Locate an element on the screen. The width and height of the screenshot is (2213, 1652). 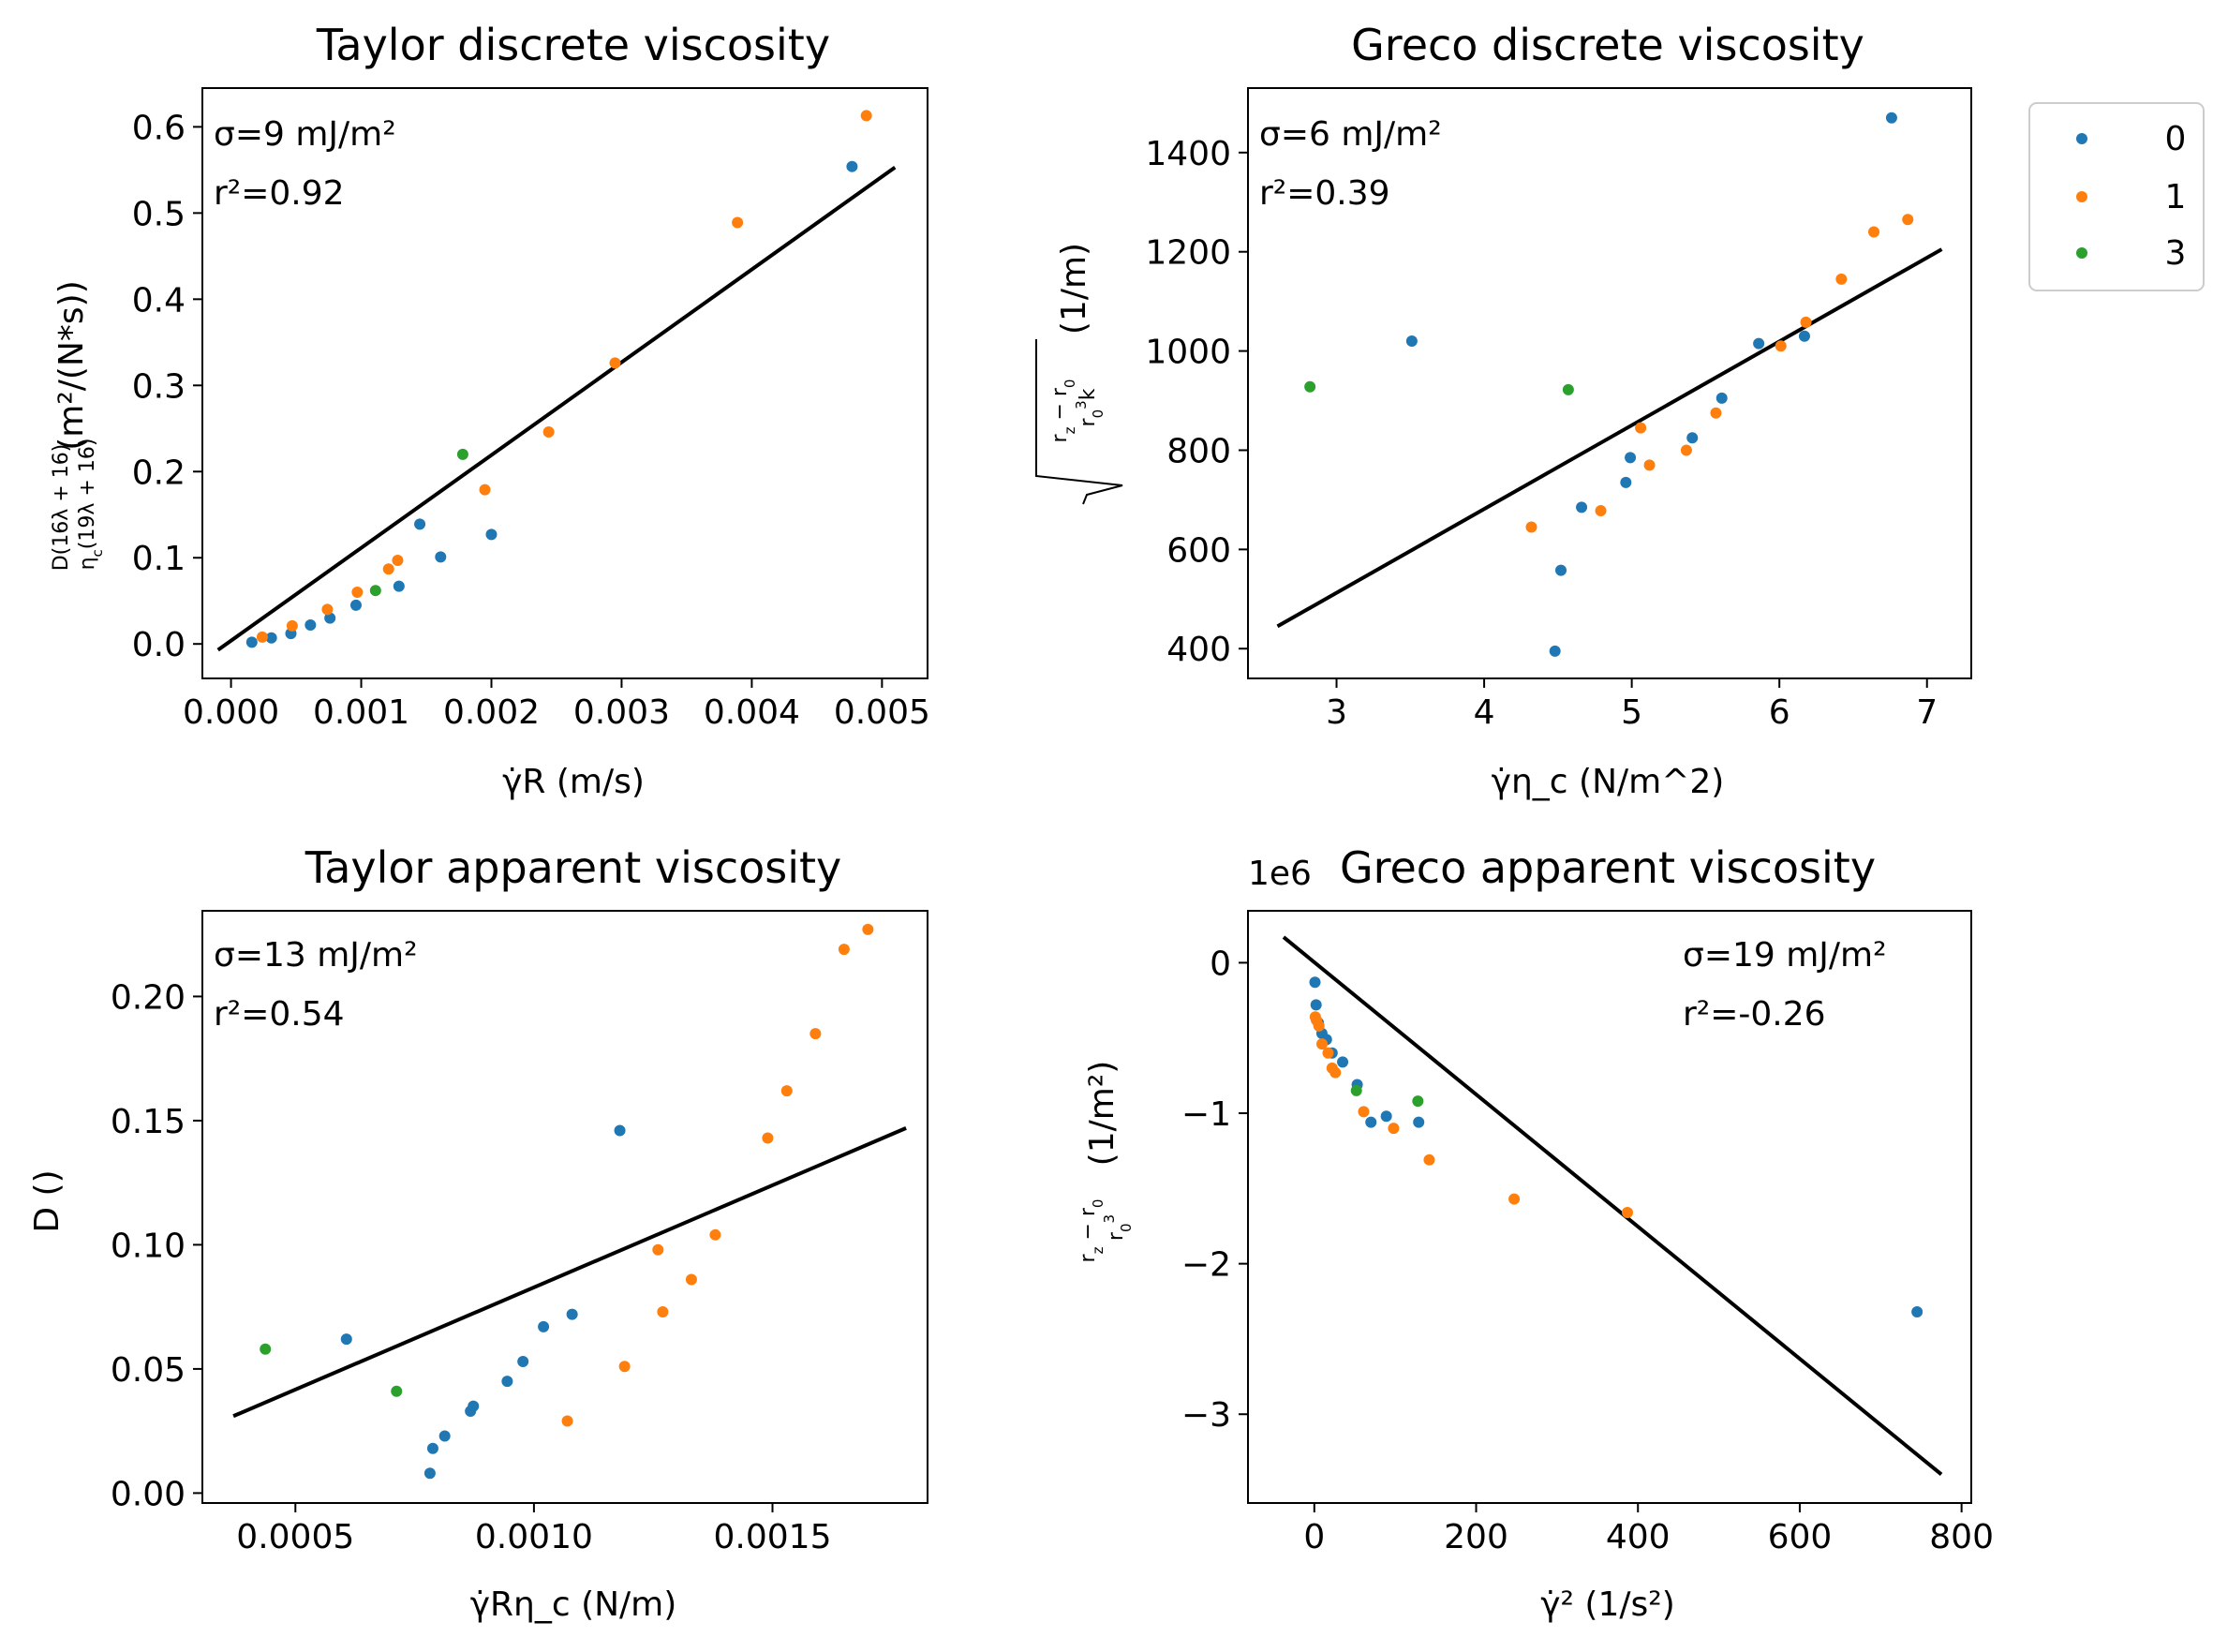
x-tick-label: 400 is located at coordinates (1638, 1537).